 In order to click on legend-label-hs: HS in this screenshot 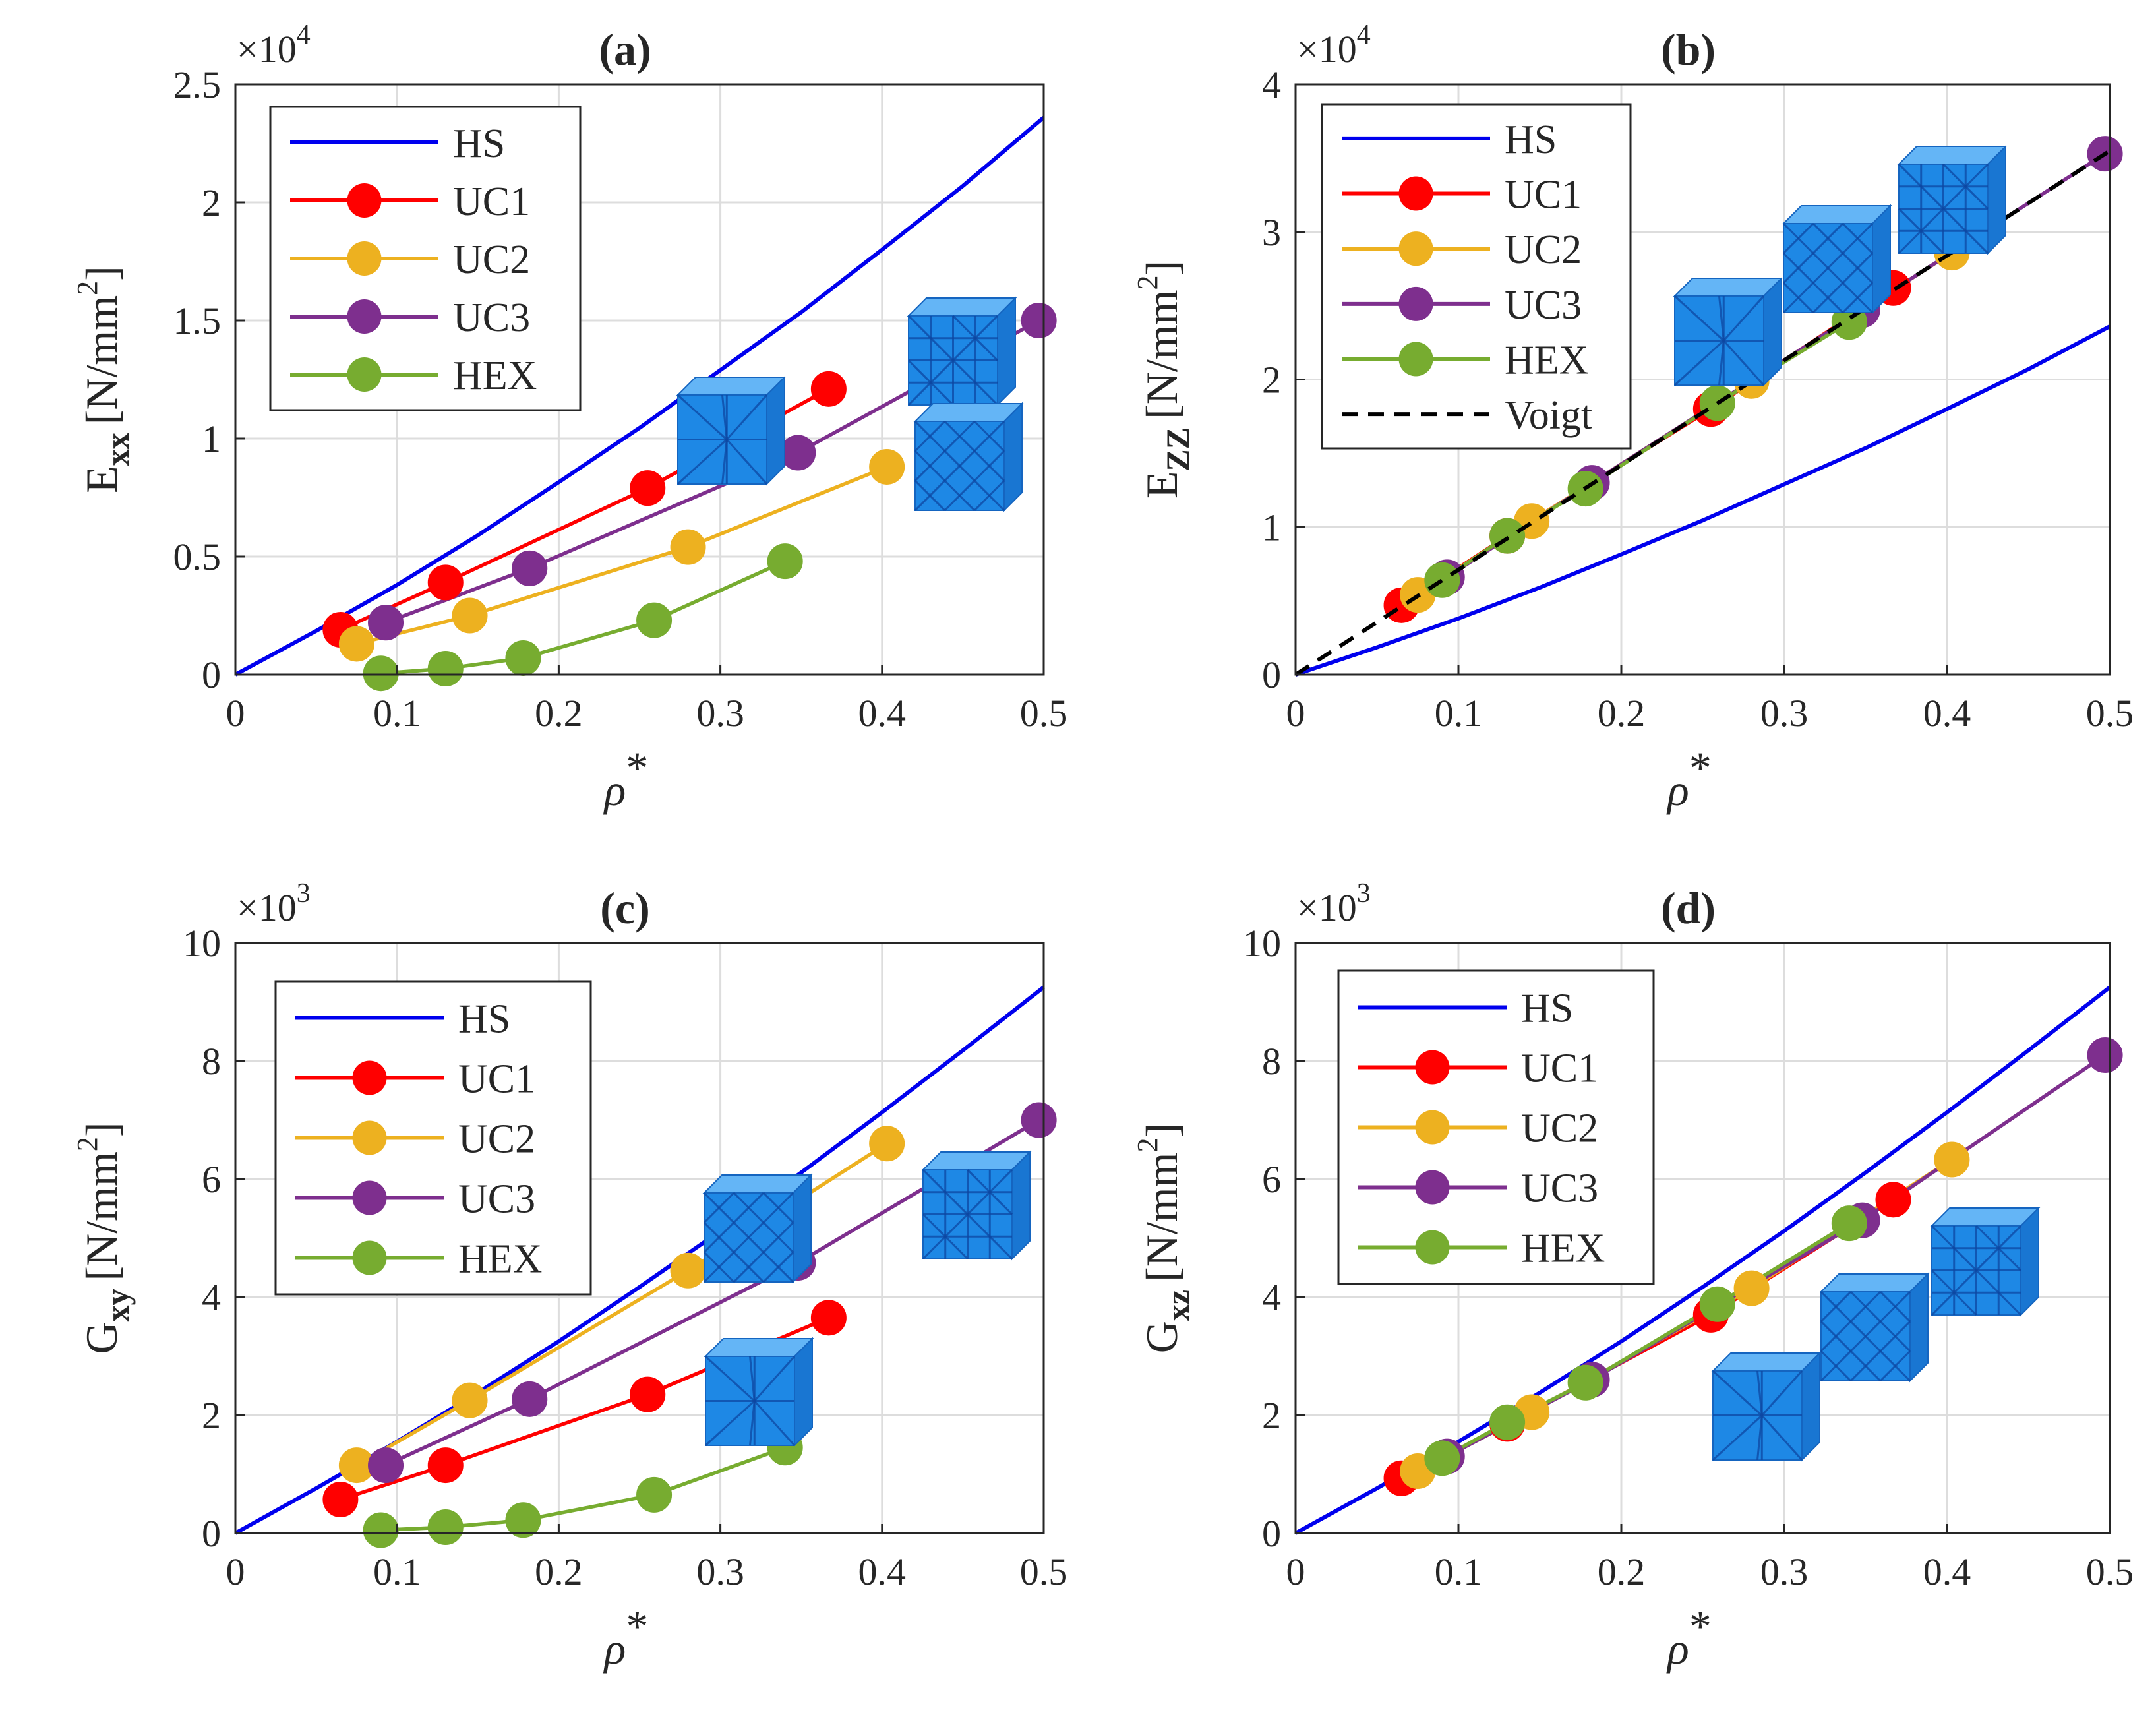, I will do `click(484, 1019)`.